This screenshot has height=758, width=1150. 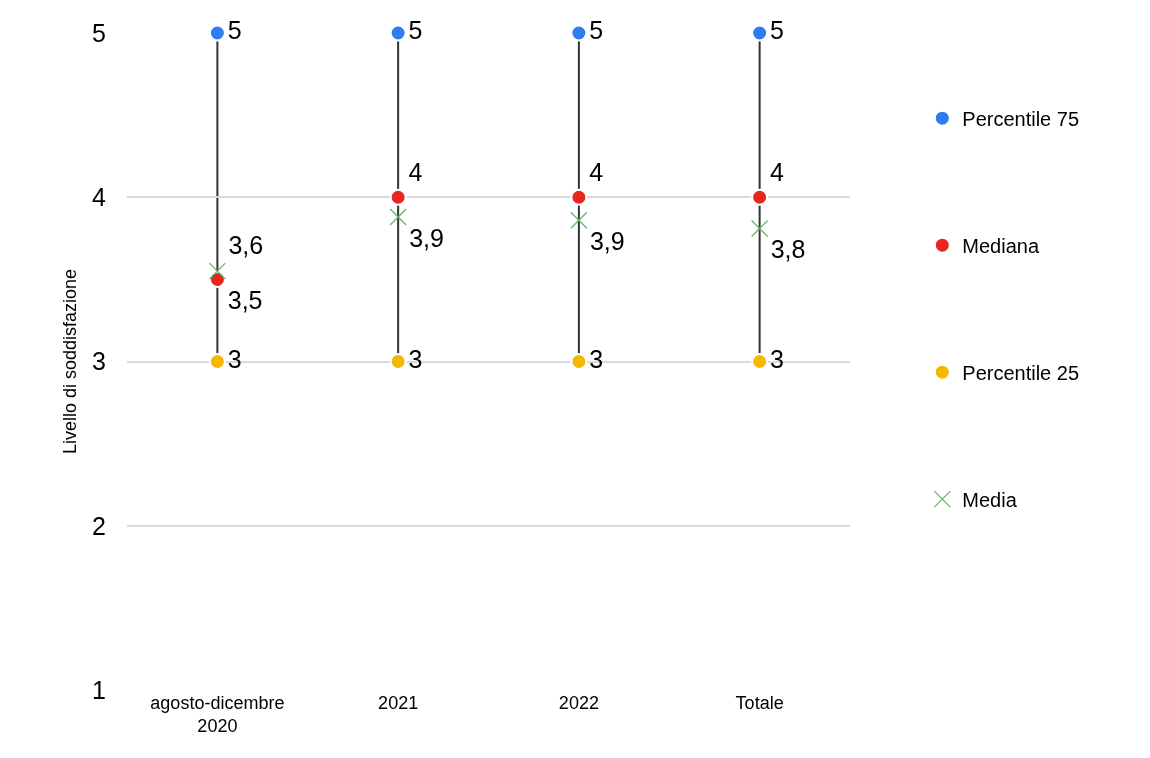 What do you see at coordinates (99, 361) in the screenshot?
I see `y-tick-label: 3` at bounding box center [99, 361].